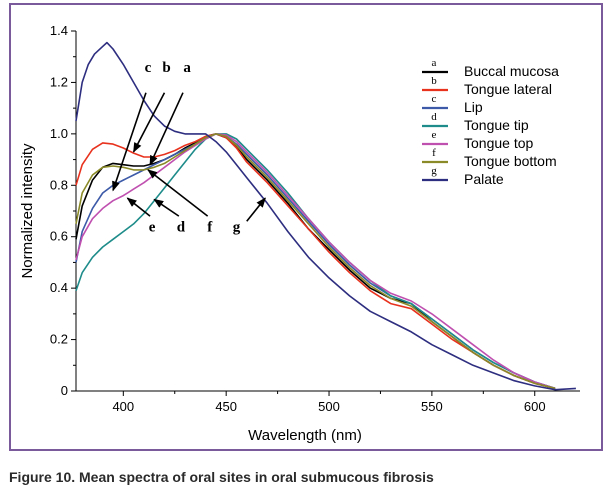 This screenshot has height=500, width=611. What do you see at coordinates (432, 406) in the screenshot?
I see `x-tick-label: 550` at bounding box center [432, 406].